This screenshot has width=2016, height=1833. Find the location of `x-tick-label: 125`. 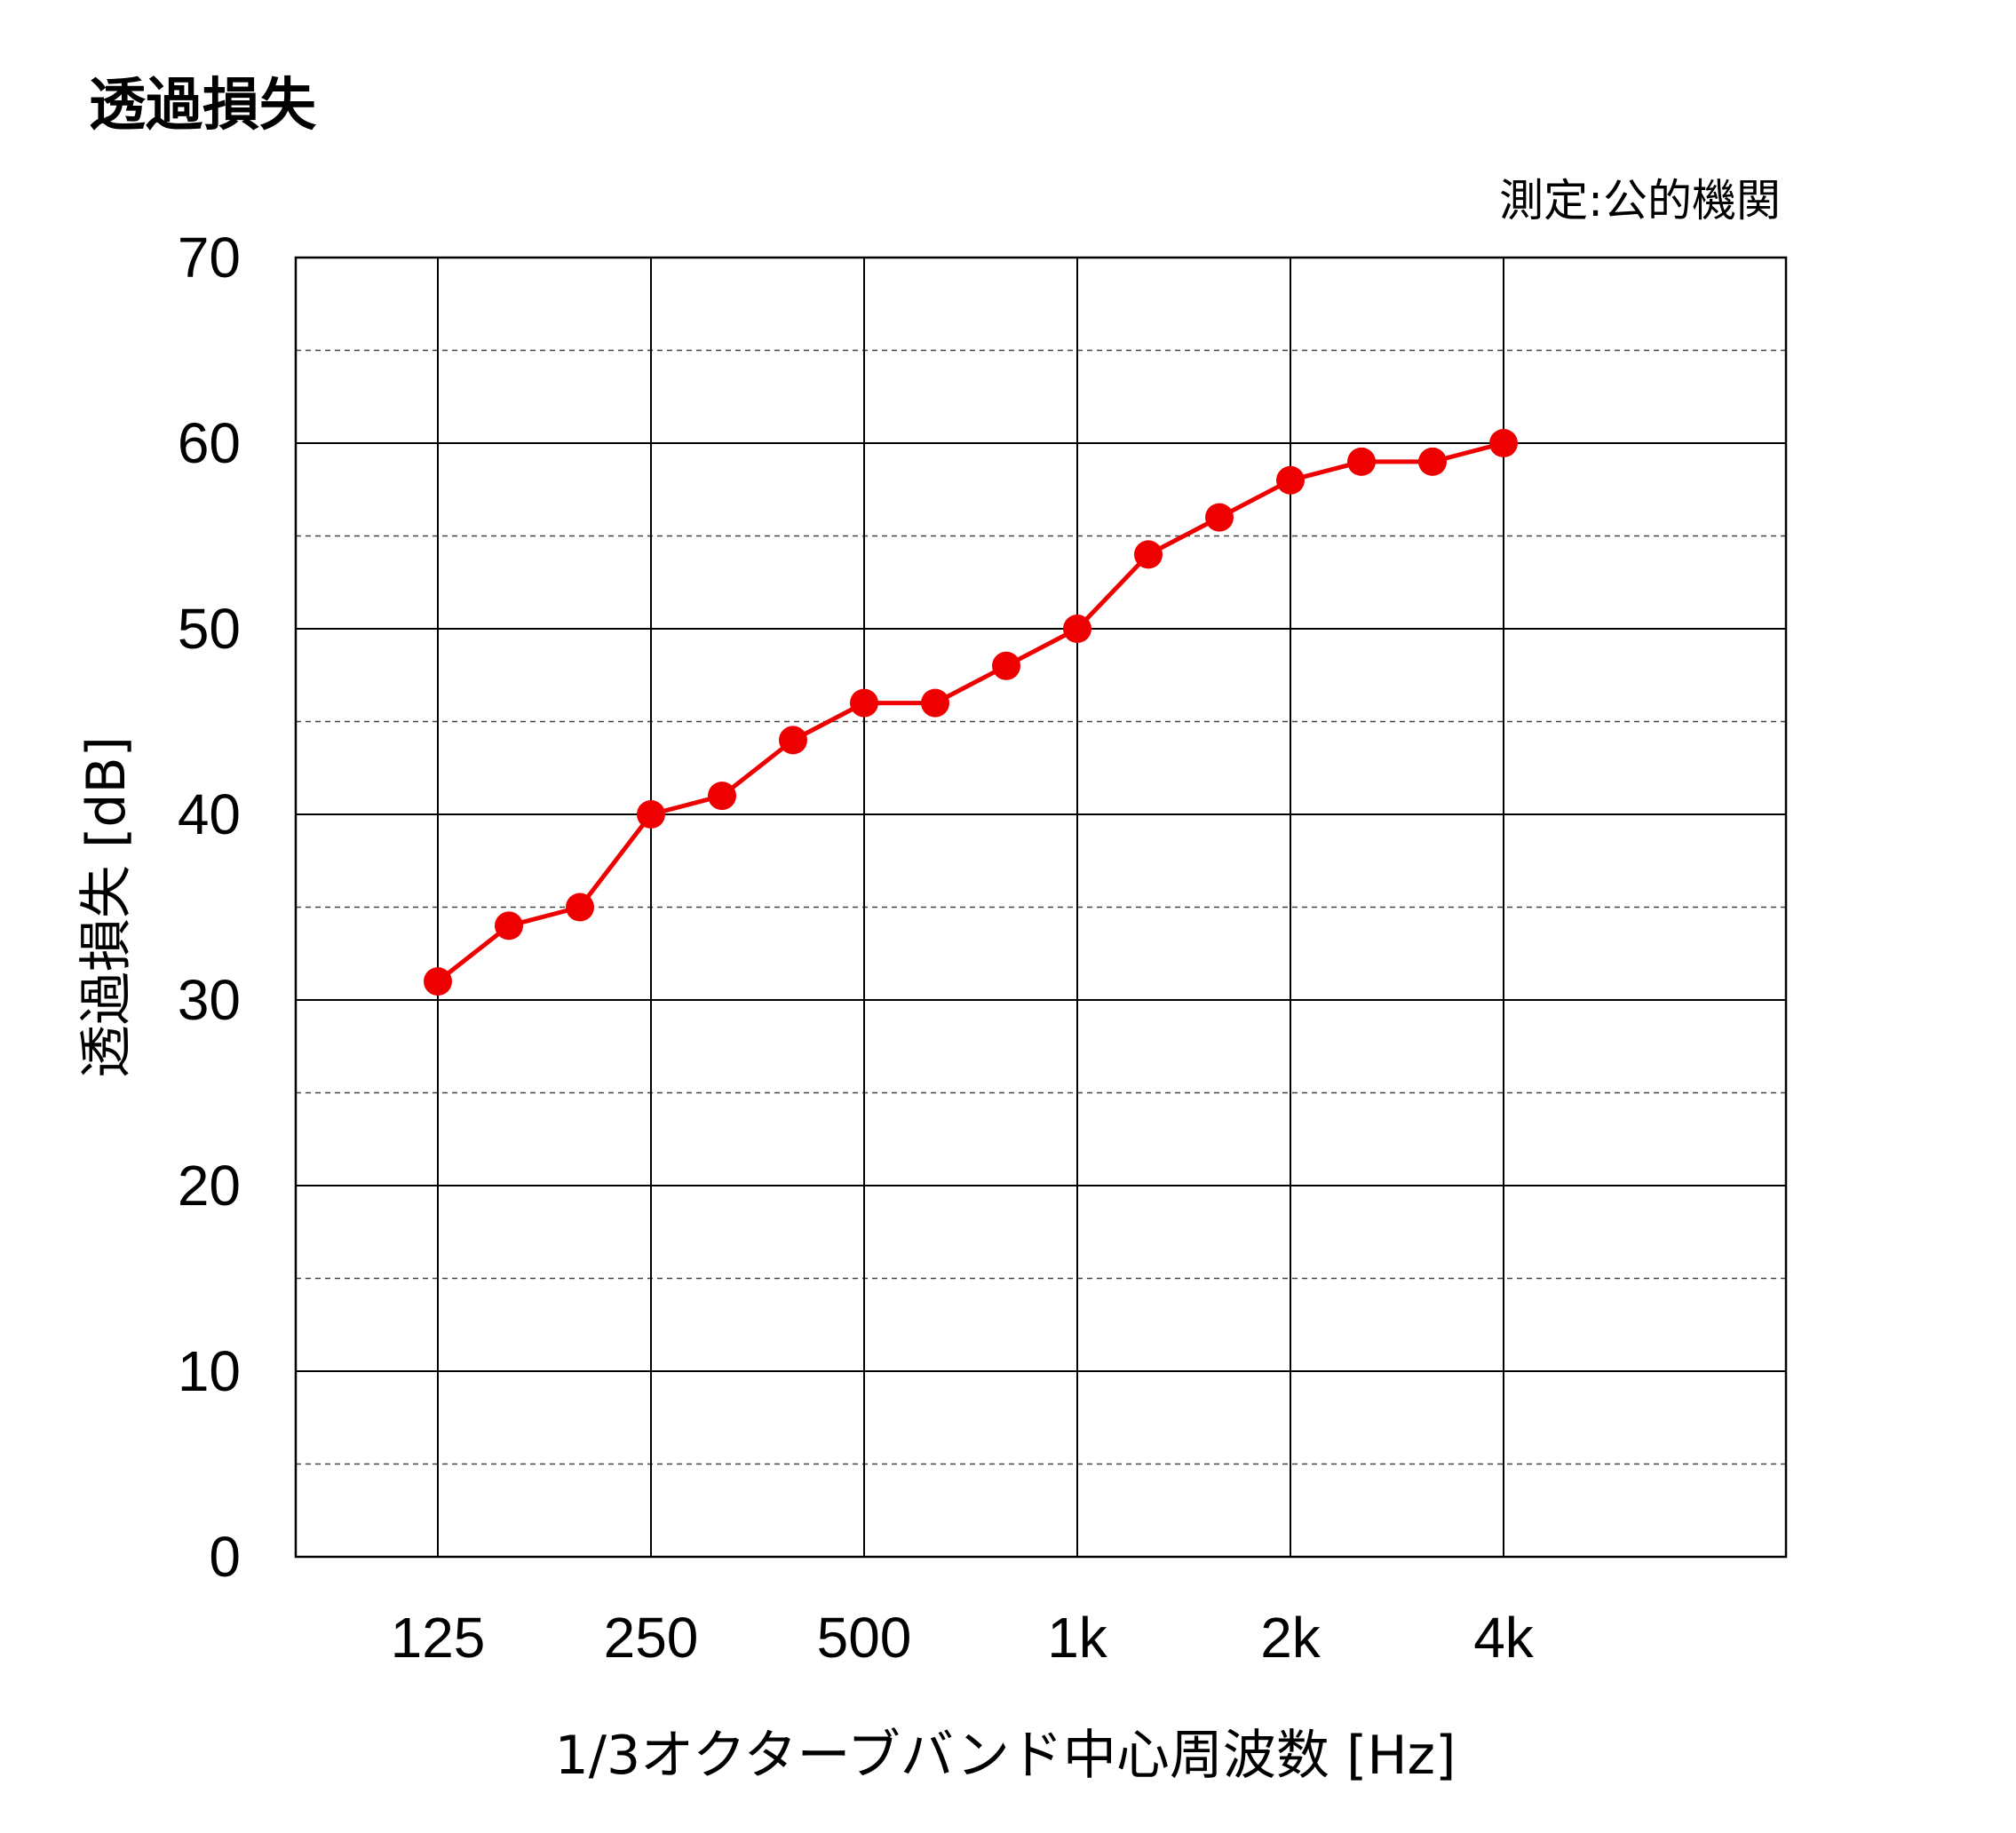

x-tick-label: 125 is located at coordinates (438, 1638).